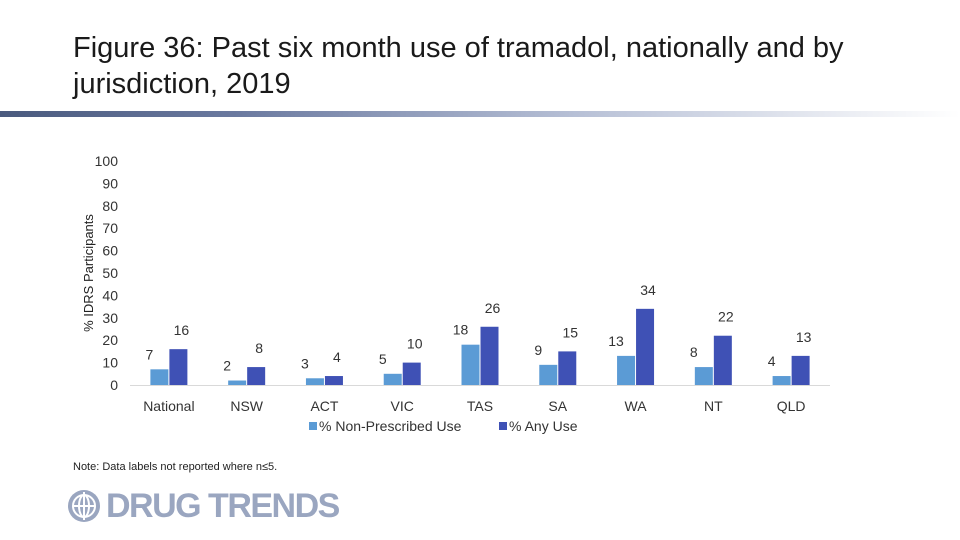 The image size is (960, 540). What do you see at coordinates (703, 376) in the screenshot?
I see `bar-nt-non-prescribed` at bounding box center [703, 376].